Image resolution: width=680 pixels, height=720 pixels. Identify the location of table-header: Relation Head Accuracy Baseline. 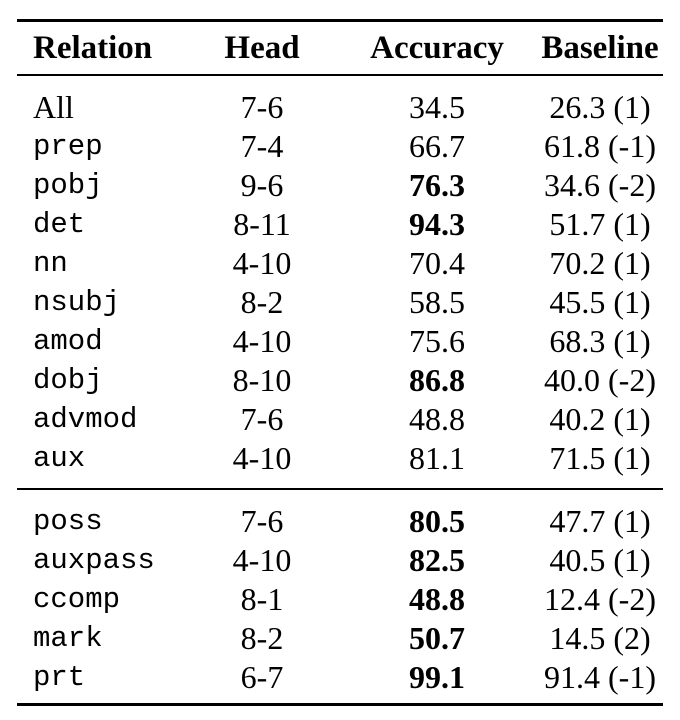
(340, 48).